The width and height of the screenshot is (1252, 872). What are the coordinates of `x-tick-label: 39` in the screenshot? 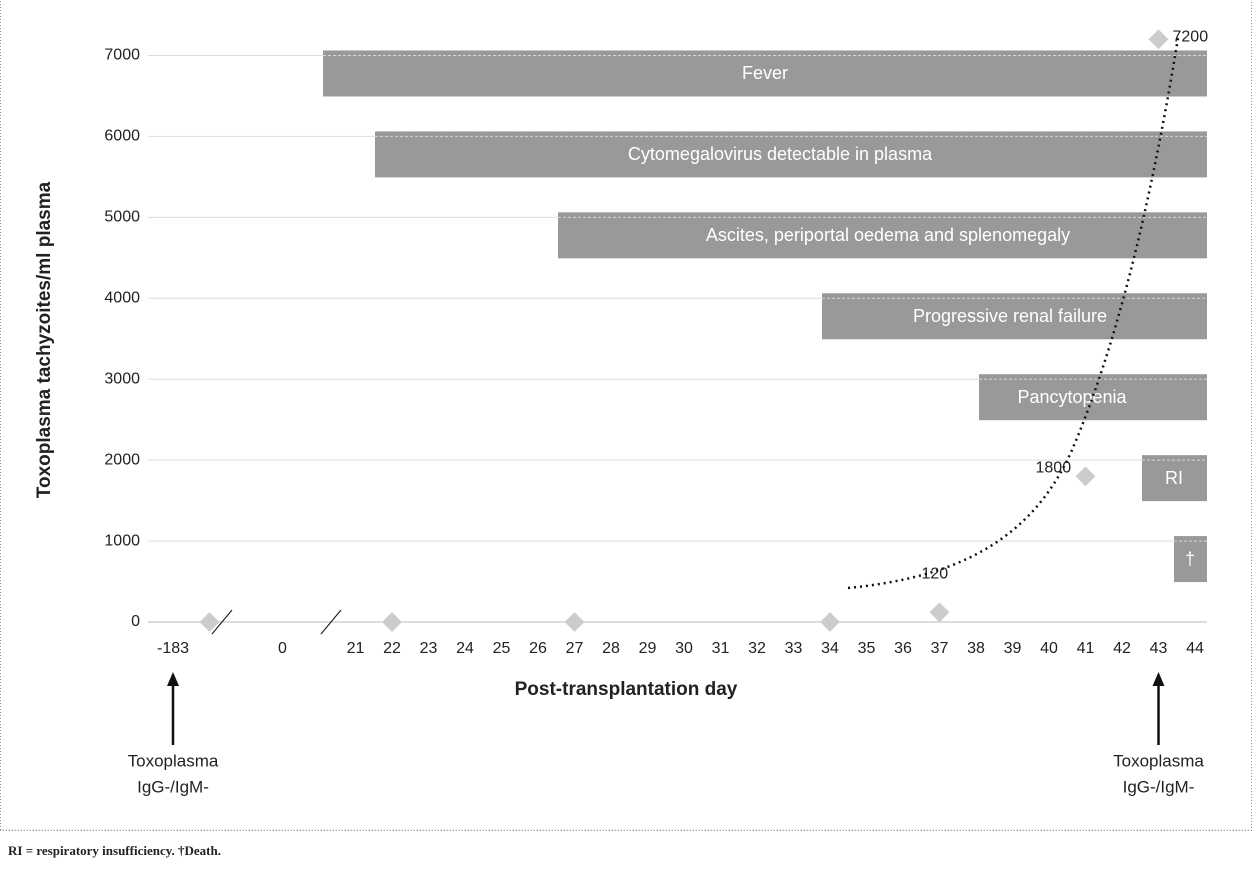 It's located at (1013, 648).